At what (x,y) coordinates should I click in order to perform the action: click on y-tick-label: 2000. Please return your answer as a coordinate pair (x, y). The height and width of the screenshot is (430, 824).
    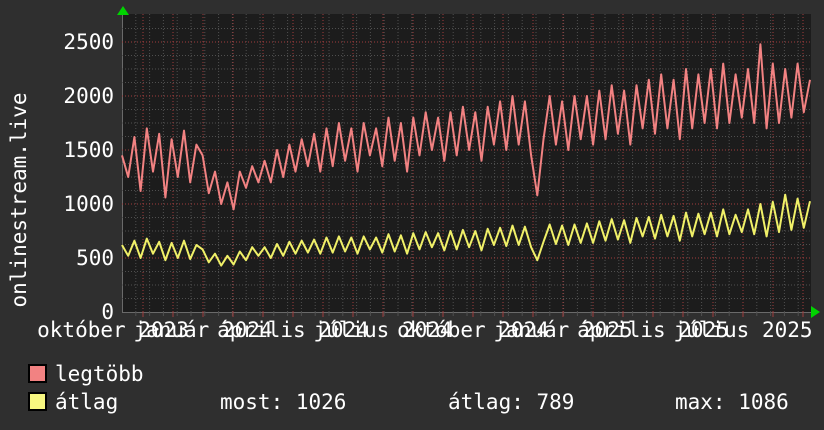
    Looking at the image, I should click on (88, 96).